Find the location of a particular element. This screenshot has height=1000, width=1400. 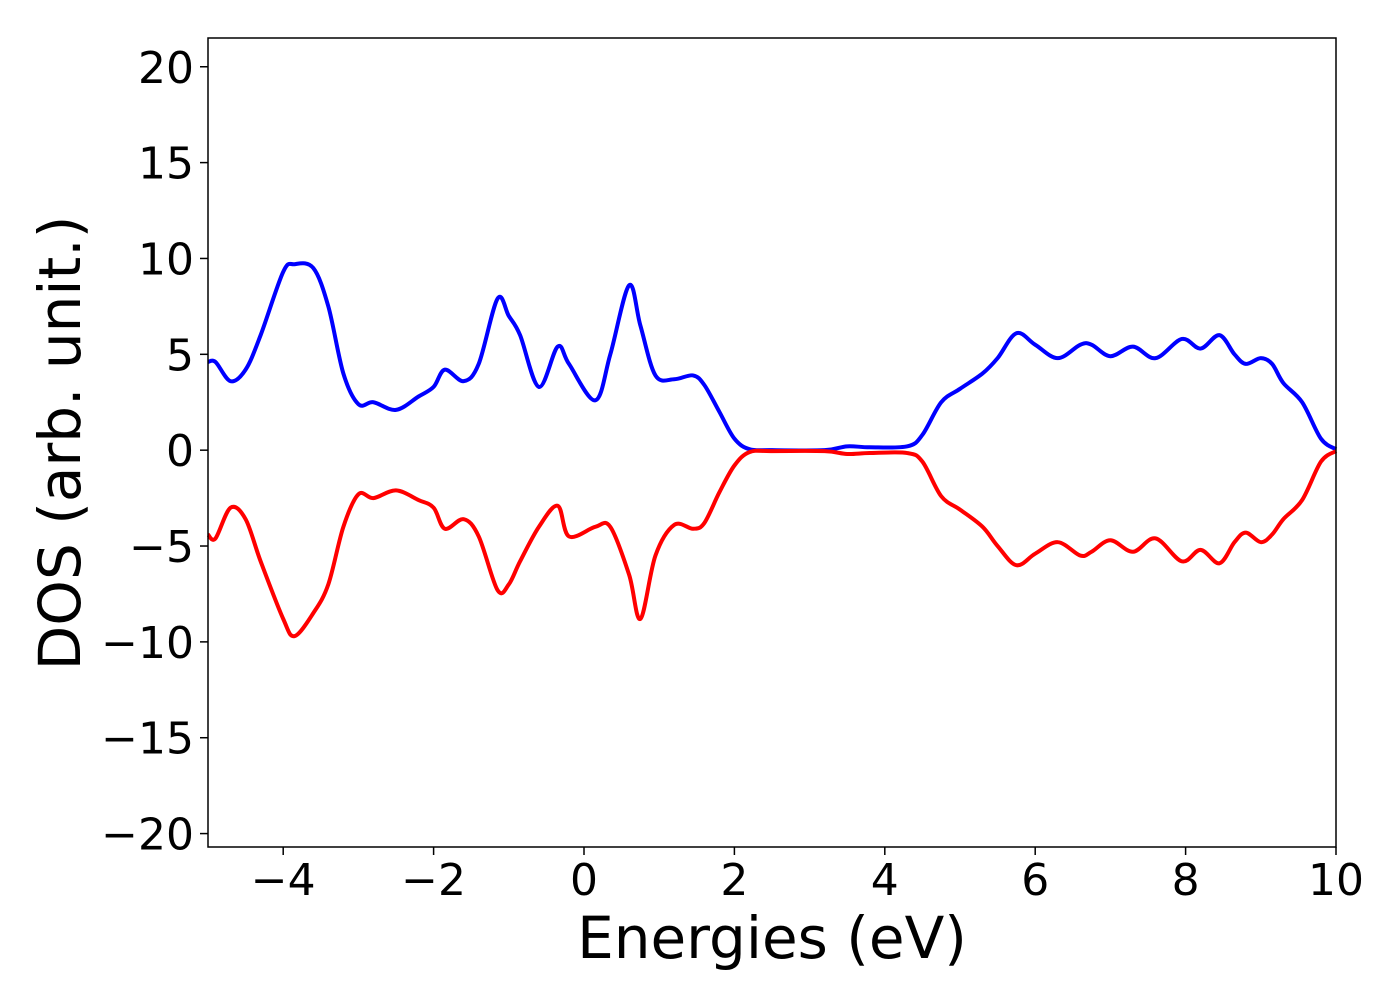

x-tick-label: 0 is located at coordinates (584, 880).